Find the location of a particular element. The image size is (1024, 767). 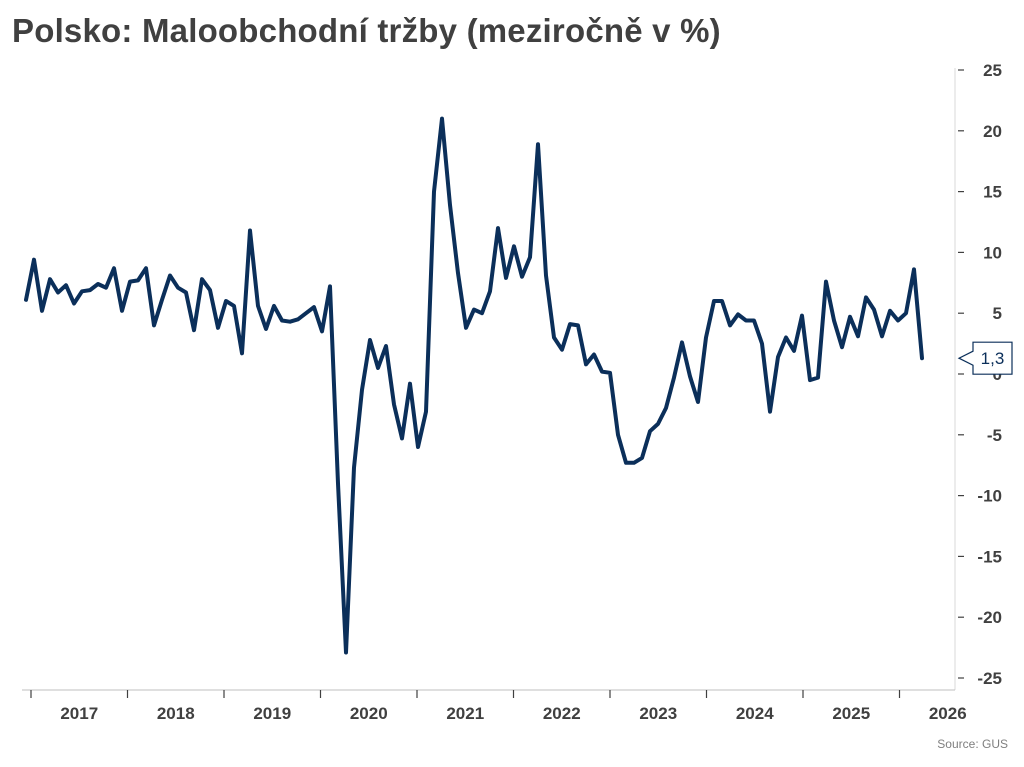

y-tick-label: -10 is located at coordinates (989, 496).